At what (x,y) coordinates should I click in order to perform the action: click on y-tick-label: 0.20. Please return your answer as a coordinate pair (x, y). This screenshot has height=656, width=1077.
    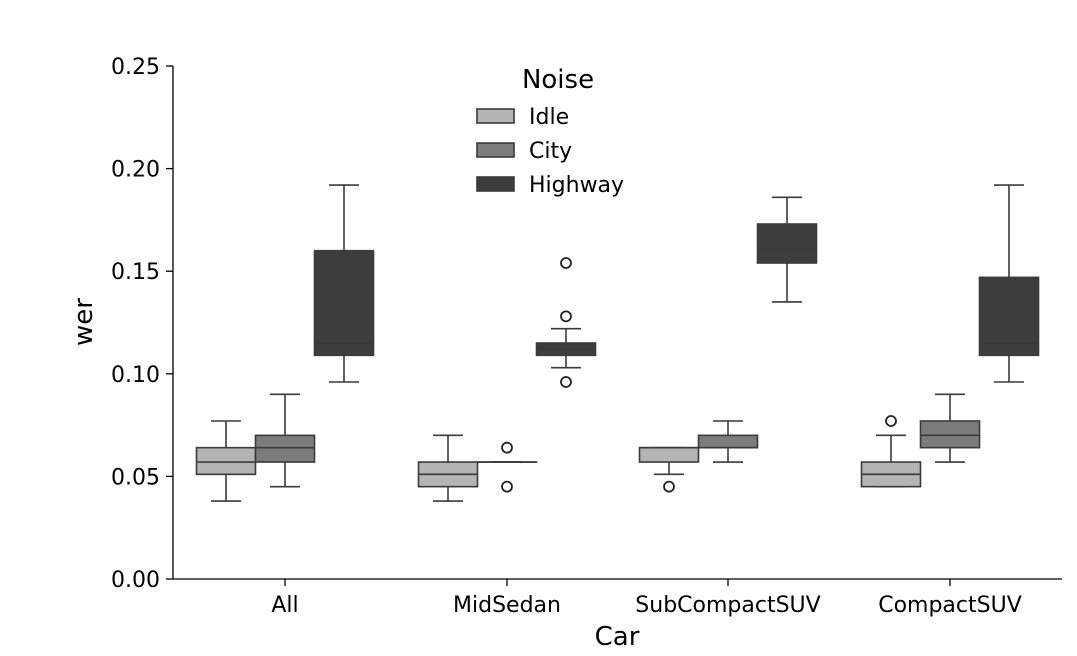
    Looking at the image, I should click on (135, 170).